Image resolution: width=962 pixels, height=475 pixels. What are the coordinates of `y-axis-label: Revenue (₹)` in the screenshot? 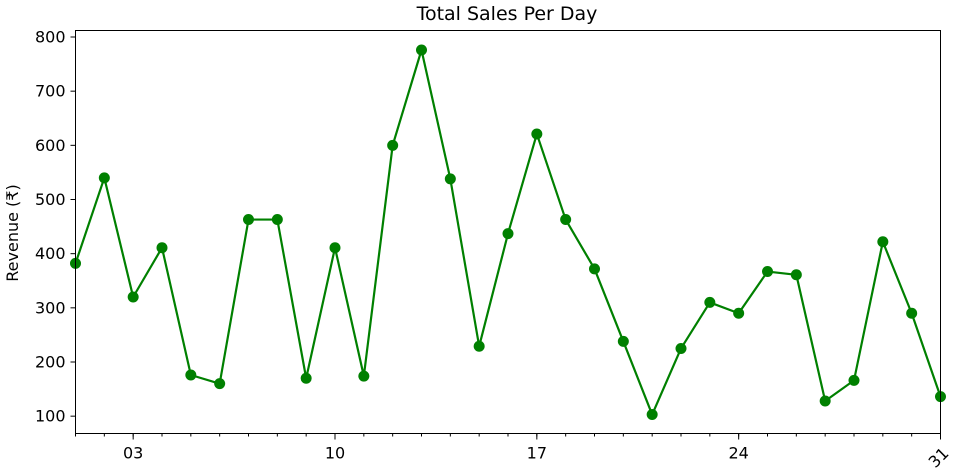 It's located at (12, 232).